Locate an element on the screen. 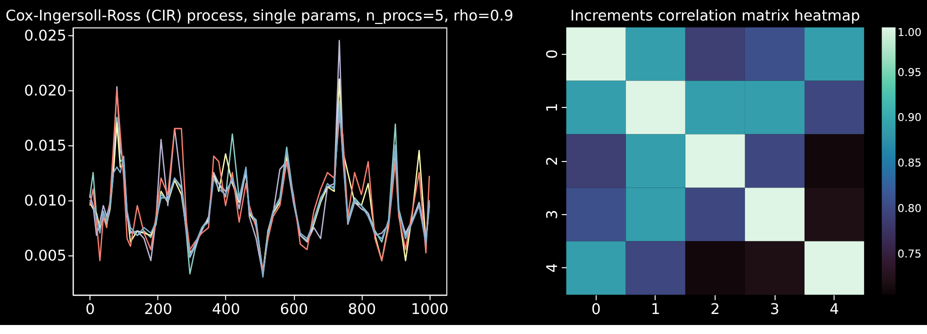 This screenshot has height=334, width=927. x-tick-label: 200 is located at coordinates (158, 309).